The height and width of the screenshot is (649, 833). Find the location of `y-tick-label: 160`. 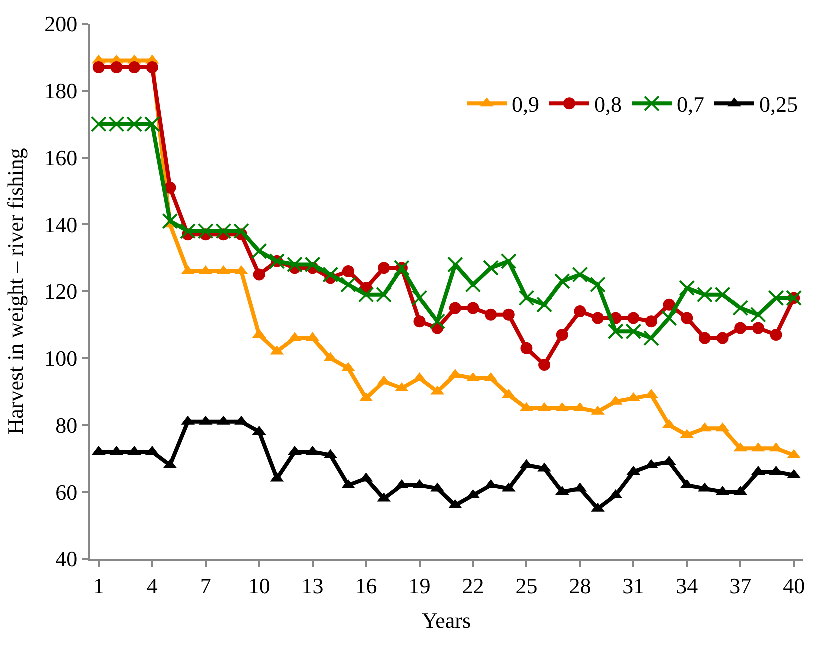

y-tick-label: 160 is located at coordinates (61, 157).